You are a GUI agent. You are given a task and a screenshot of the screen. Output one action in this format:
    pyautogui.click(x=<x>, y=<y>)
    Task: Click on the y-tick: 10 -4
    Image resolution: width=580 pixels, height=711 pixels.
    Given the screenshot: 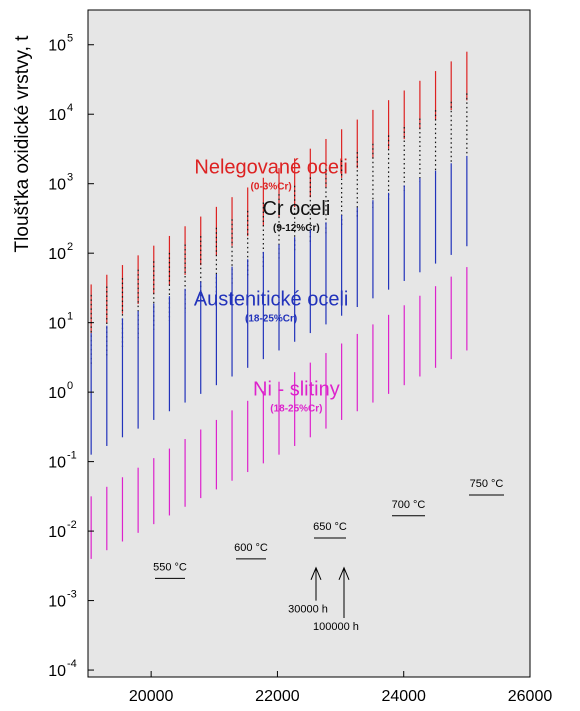 What is the action you would take?
    pyautogui.click(x=71, y=669)
    